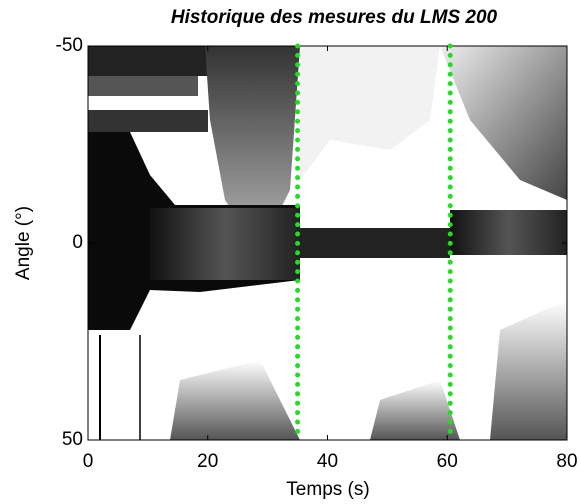 The width and height of the screenshot is (580, 504). Describe the element at coordinates (566, 461) in the screenshot. I see `x-tick-label: 80` at that location.